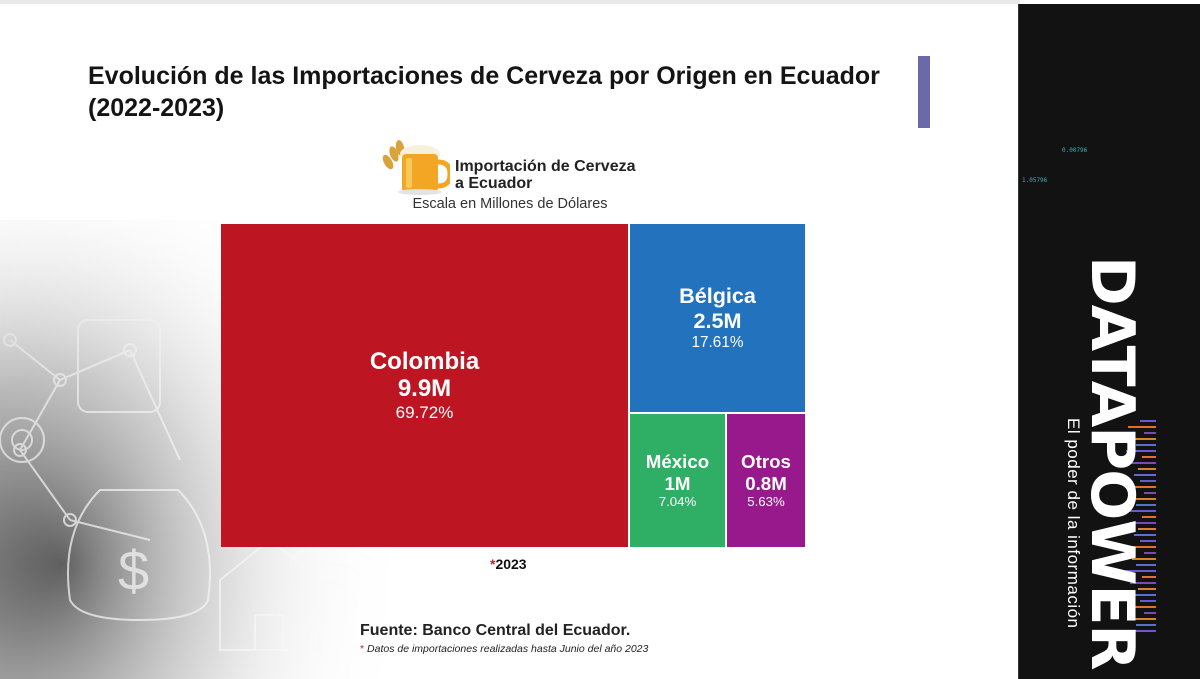 The width and height of the screenshot is (1200, 679). Describe the element at coordinates (1018, 341) in the screenshot. I see `panel-edge` at that location.